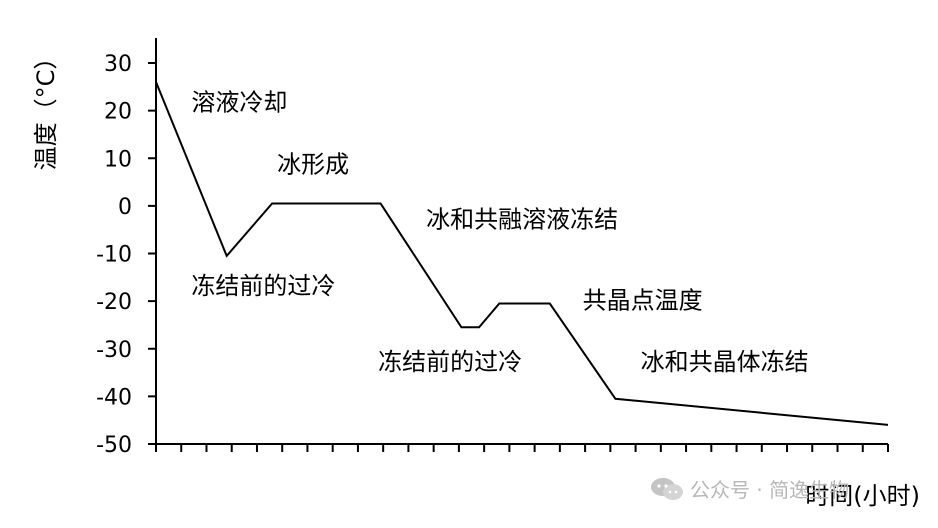  I want to click on y-tick-label: -50, so click(114, 445).